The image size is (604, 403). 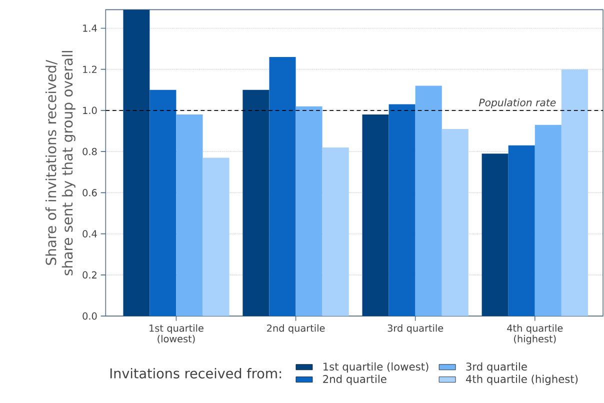 What do you see at coordinates (196, 373) in the screenshot?
I see `legend-title: Invitations received from:` at bounding box center [196, 373].